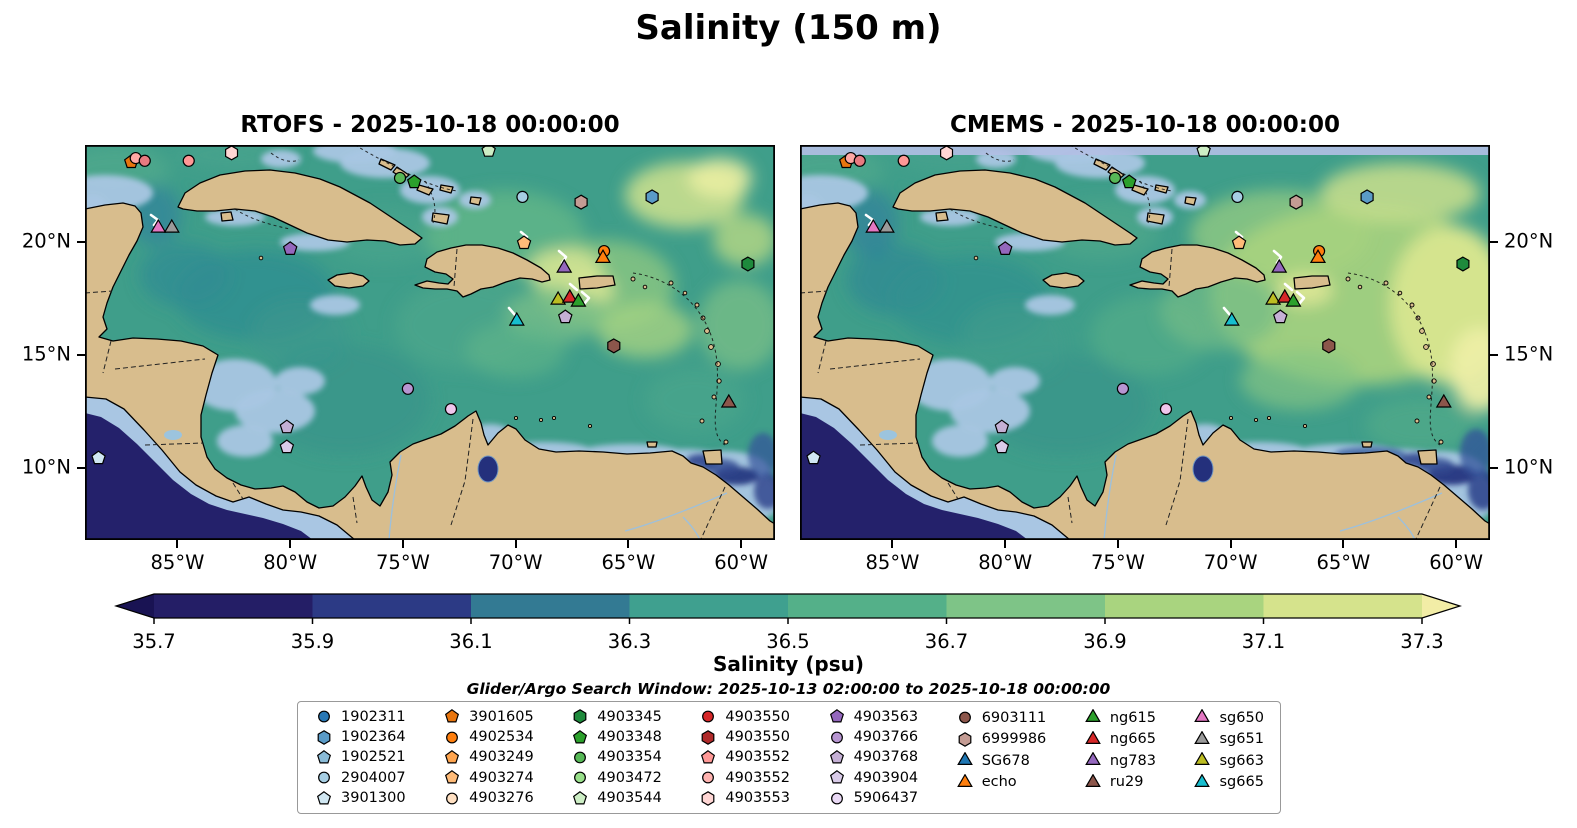 This screenshot has width=1577, height=828. Describe the element at coordinates (558, 297) in the screenshot. I see `map-marker-sg663` at that location.